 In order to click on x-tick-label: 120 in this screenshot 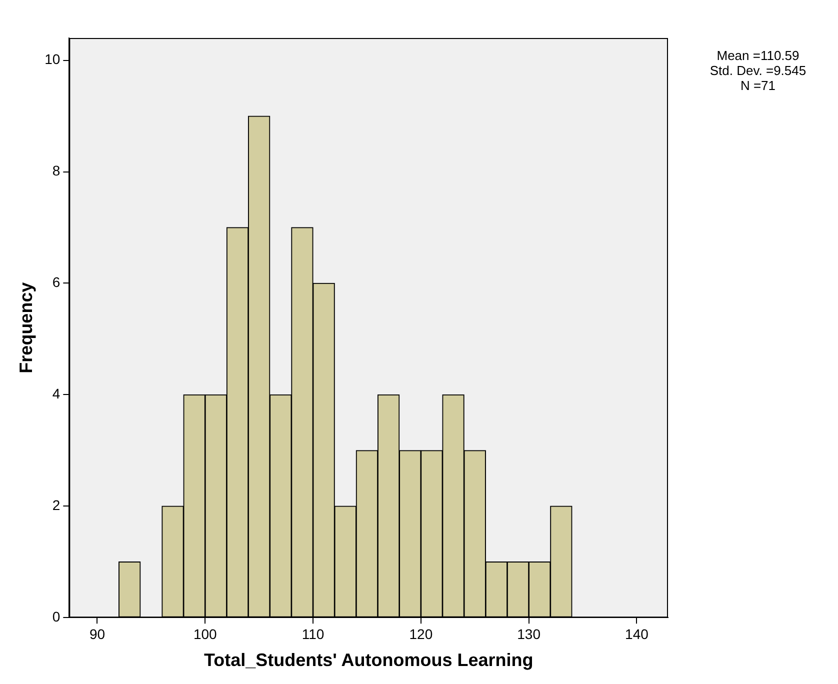, I will do `click(421, 634)`.